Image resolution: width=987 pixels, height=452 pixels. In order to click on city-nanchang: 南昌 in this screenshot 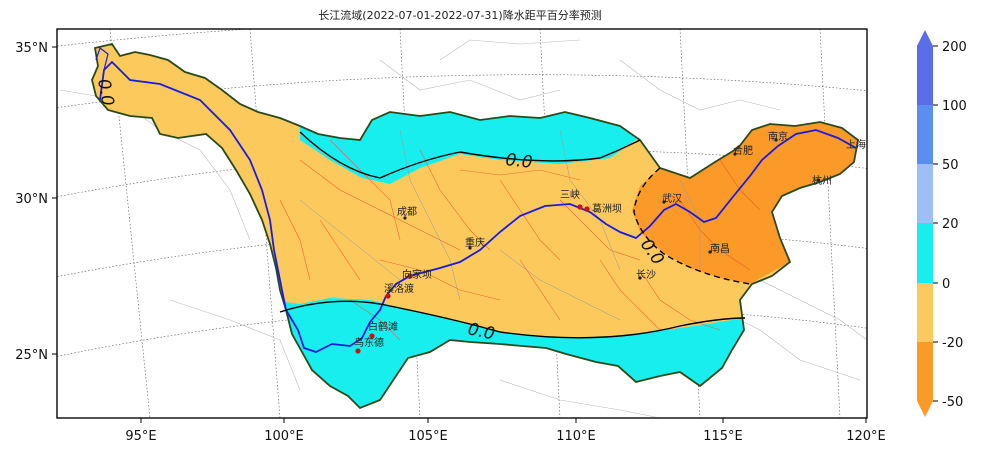, I will do `click(720, 248)`.